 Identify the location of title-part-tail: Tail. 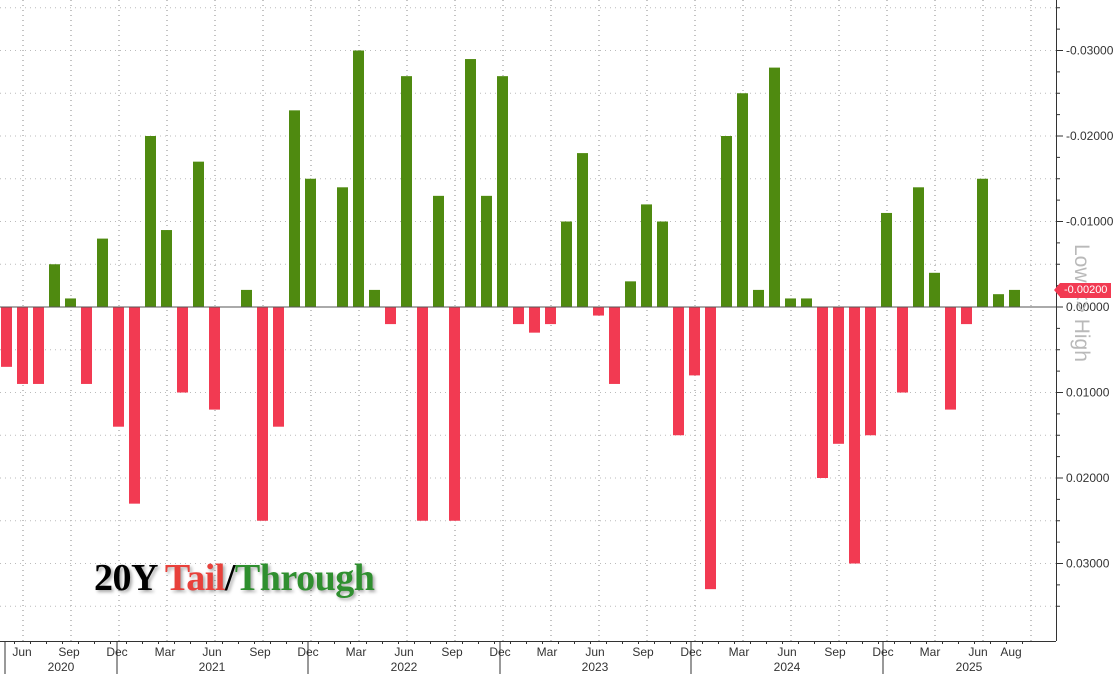
(194, 578).